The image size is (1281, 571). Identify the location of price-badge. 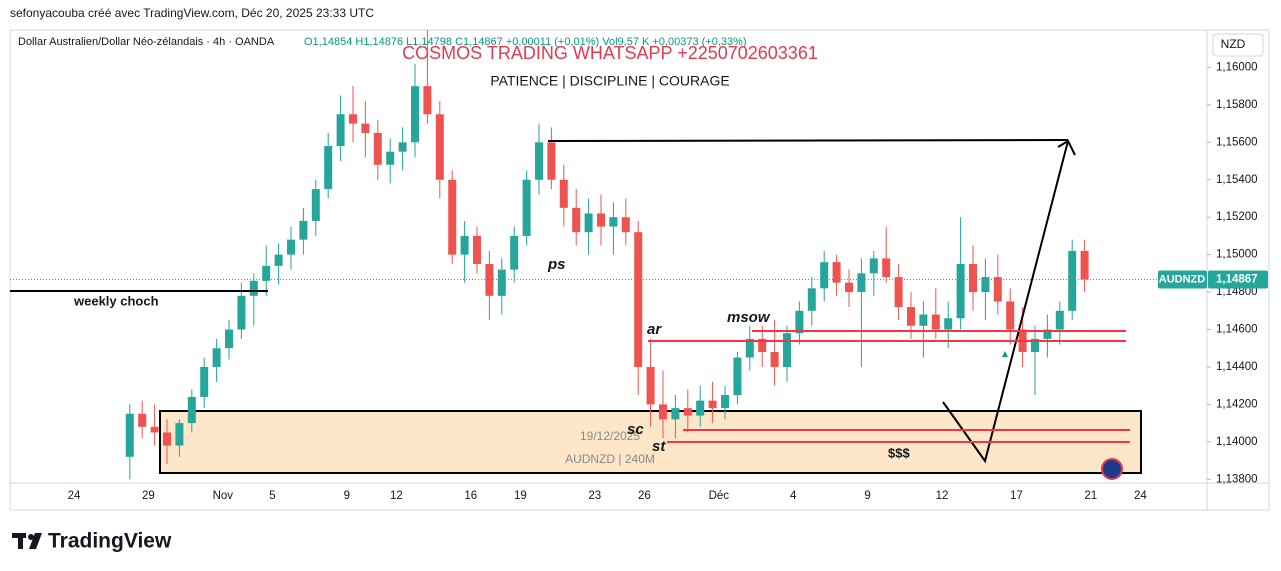
(1238, 279).